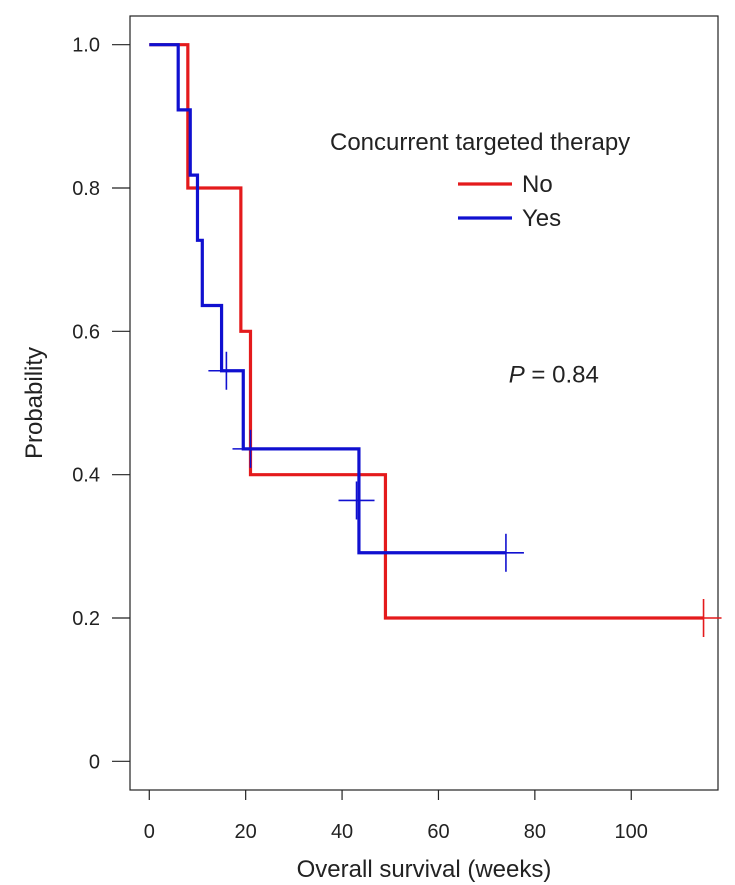 The width and height of the screenshot is (735, 885). Describe the element at coordinates (517, 374) in the screenshot. I see `p-value-italic: P` at that location.